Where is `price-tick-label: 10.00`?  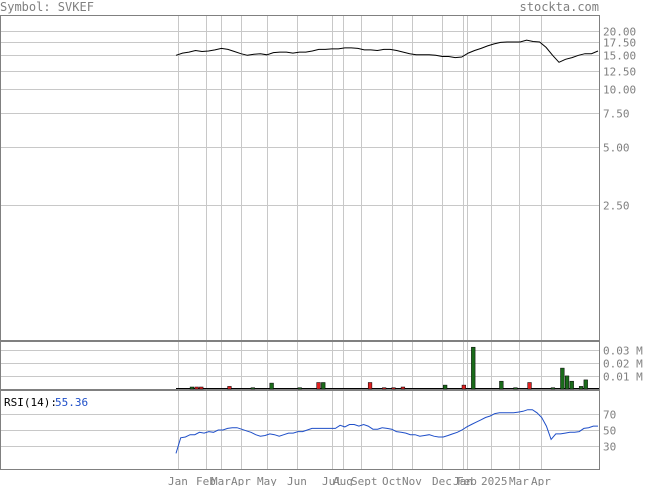
price-tick-label: 10.00 is located at coordinates (619, 90).